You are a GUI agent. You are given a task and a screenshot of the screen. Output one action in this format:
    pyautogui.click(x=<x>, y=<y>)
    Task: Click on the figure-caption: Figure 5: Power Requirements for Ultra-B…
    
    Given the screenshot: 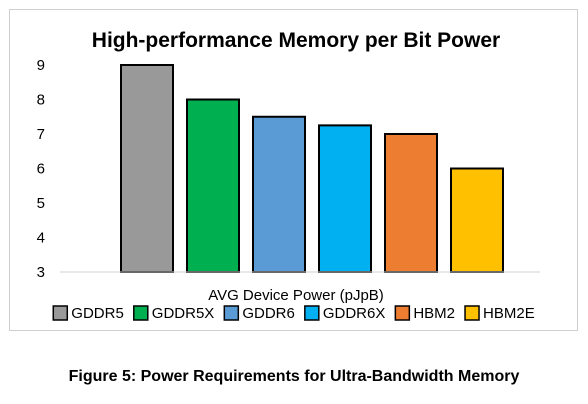 What is the action you would take?
    pyautogui.click(x=294, y=376)
    